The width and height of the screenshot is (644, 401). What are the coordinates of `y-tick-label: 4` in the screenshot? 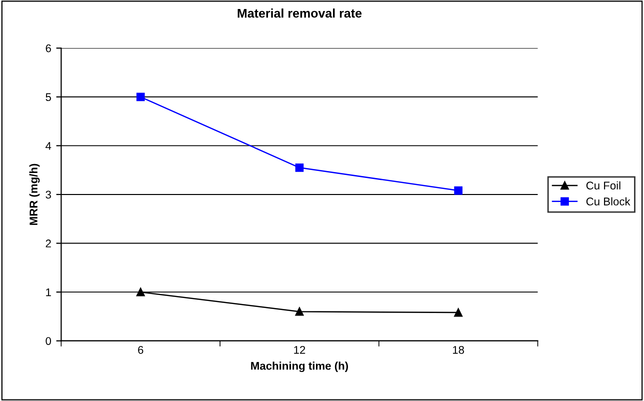 It's located at (49, 146).